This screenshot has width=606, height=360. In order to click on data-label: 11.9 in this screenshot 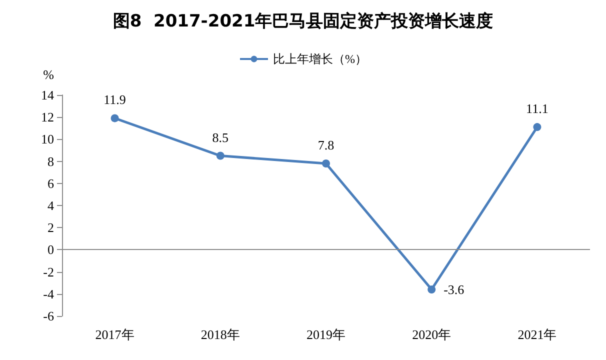, I will do `click(115, 100)`.